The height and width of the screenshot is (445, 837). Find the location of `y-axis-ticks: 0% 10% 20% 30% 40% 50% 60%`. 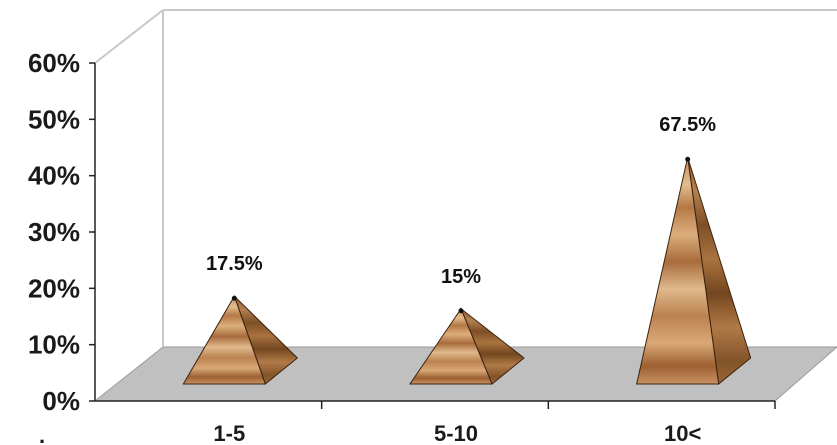

y-axis-ticks: 0% 10% 20% 30% 40% 50% 60% is located at coordinates (61, 232).